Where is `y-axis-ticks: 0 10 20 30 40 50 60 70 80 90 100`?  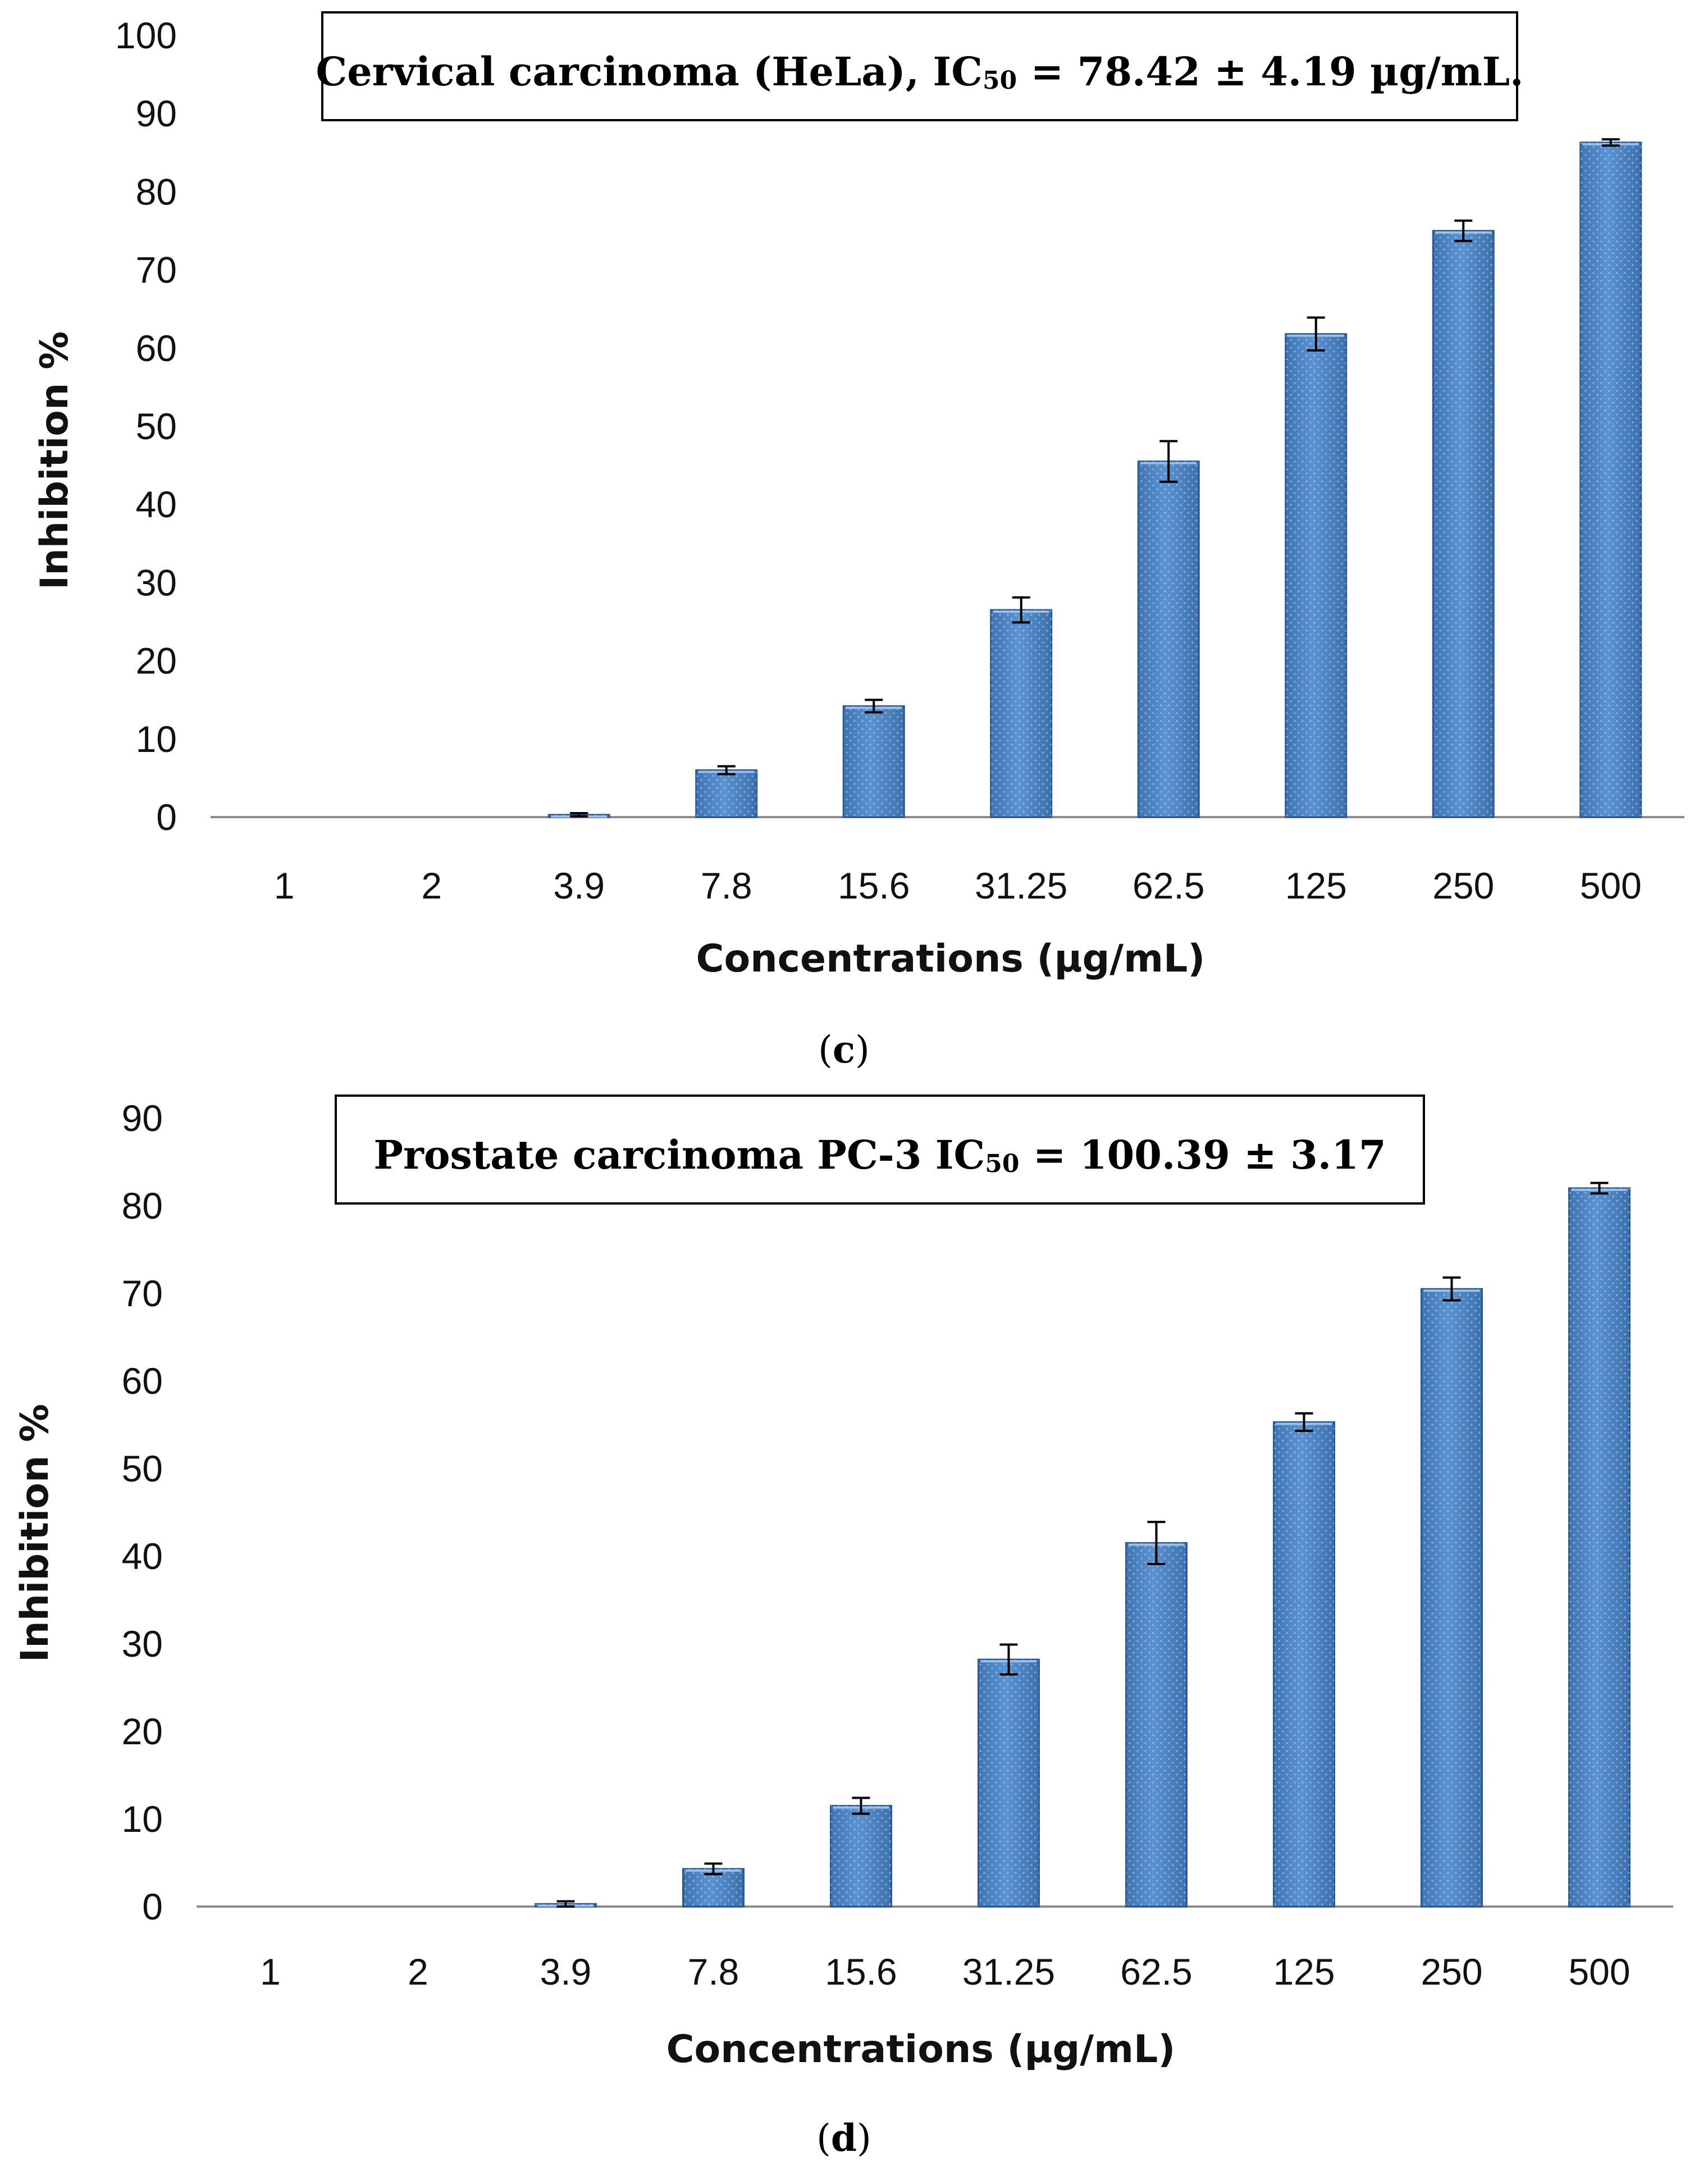 y-axis-ticks: 0 10 20 30 40 50 60 70 80 90 100 is located at coordinates (146, 426).